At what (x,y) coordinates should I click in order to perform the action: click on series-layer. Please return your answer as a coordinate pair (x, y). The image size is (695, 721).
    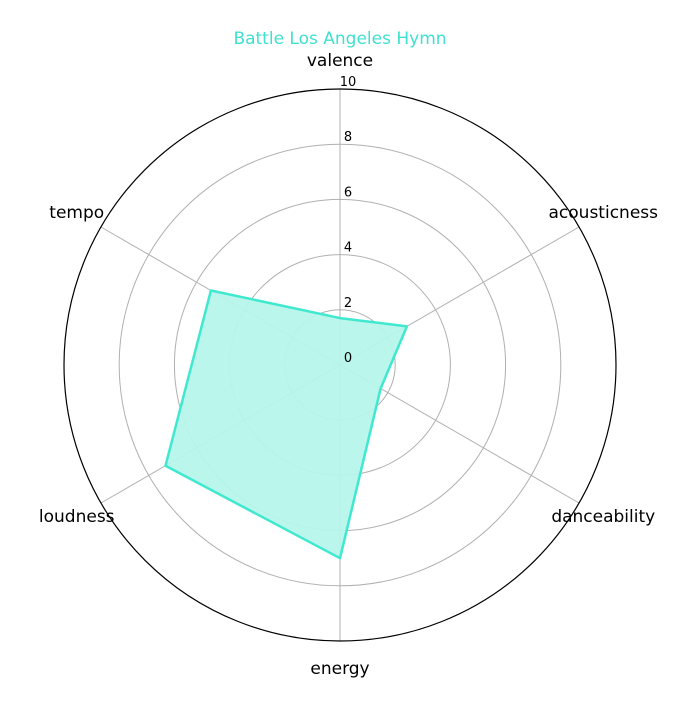
    Looking at the image, I should click on (286, 424).